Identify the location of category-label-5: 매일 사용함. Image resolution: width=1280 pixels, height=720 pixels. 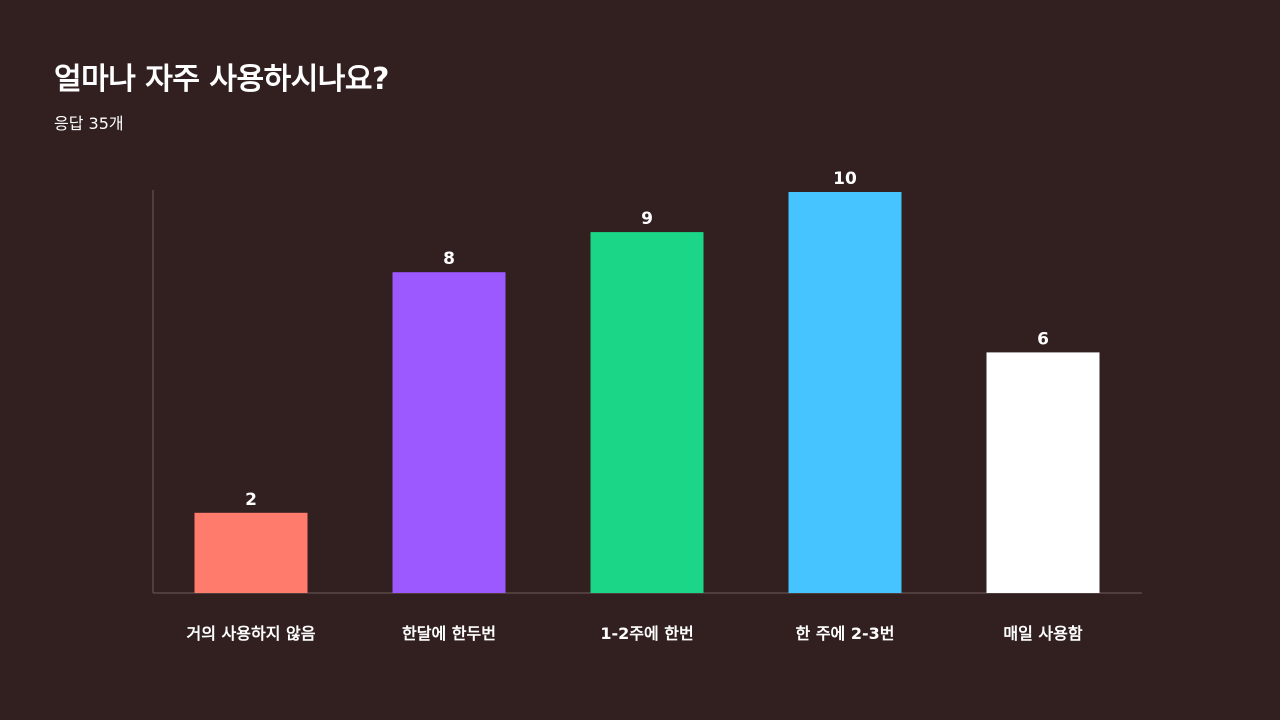
(1042, 633).